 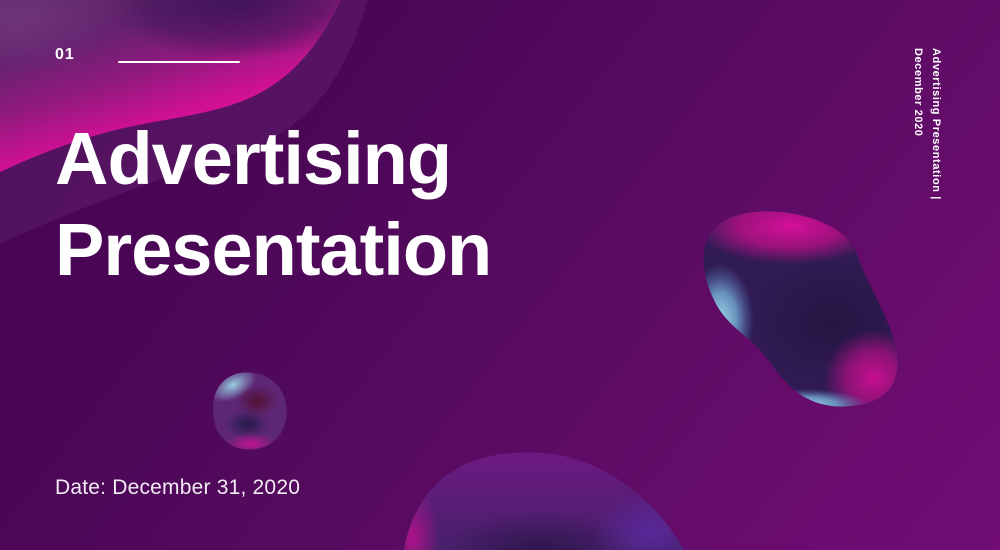 What do you see at coordinates (65, 54) in the screenshot?
I see `slide-number: 01` at bounding box center [65, 54].